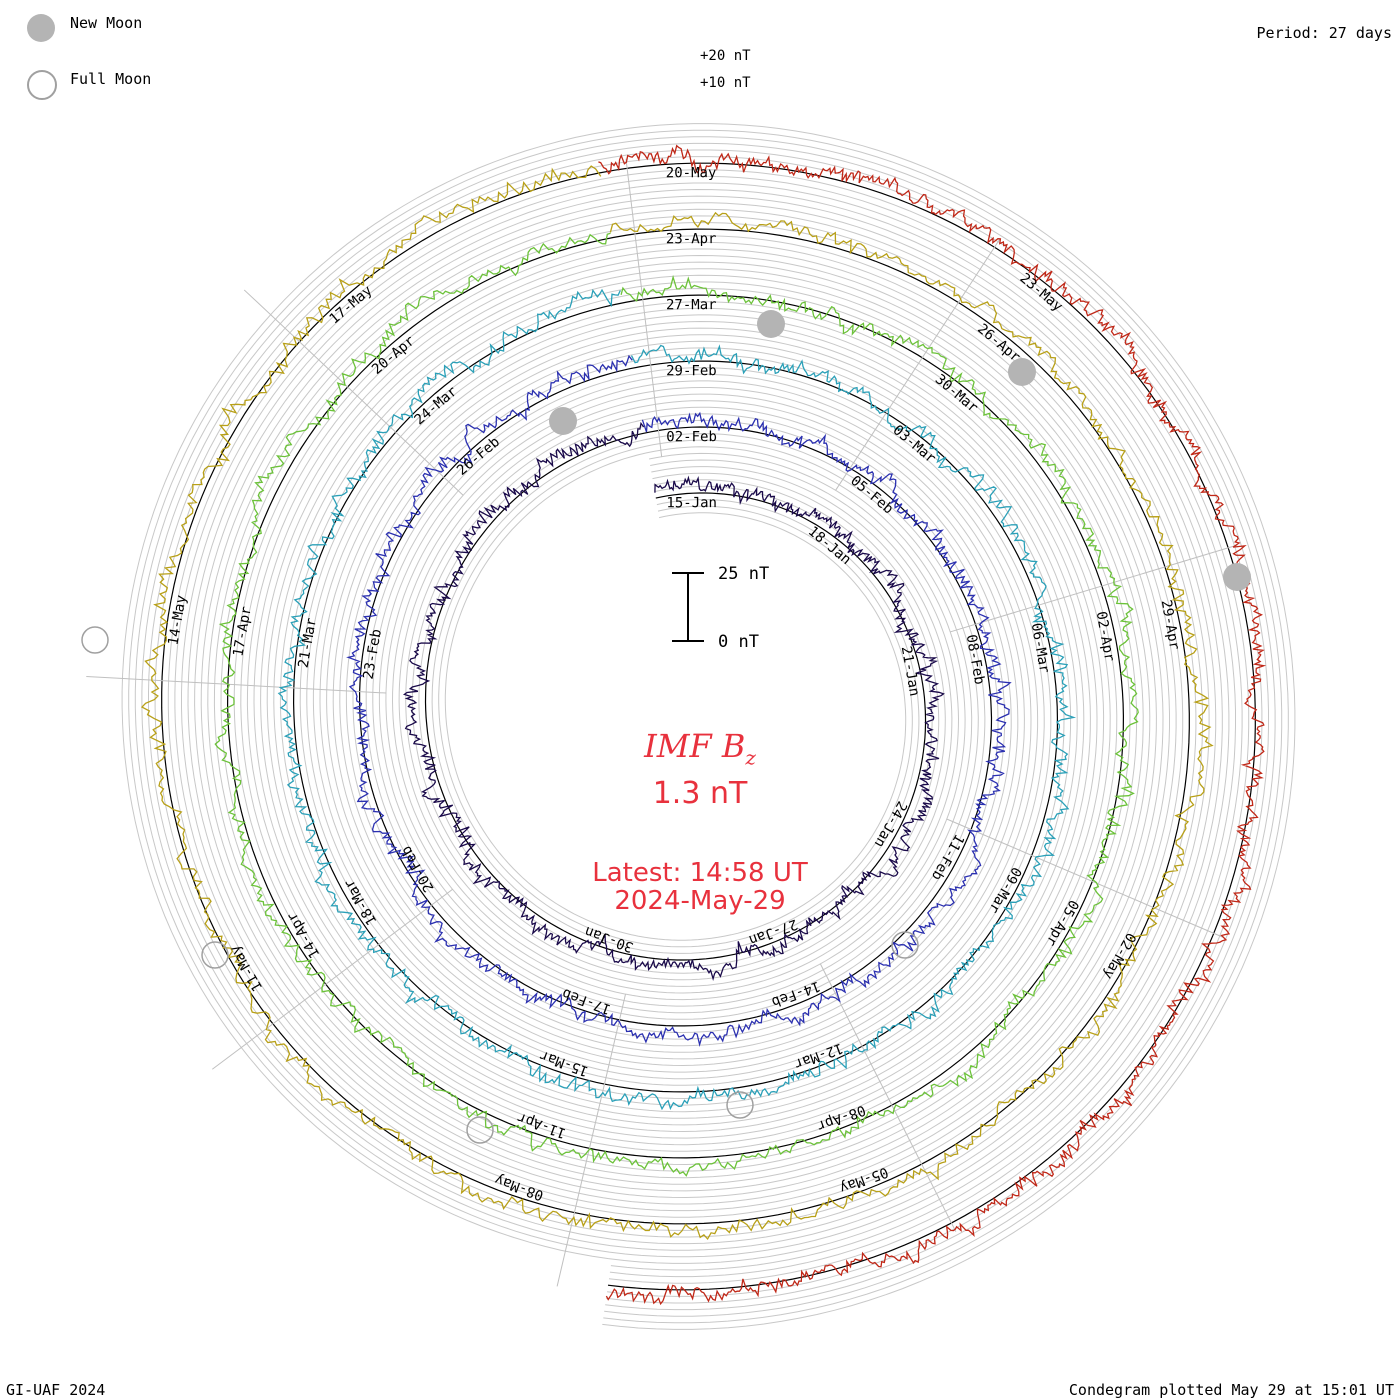 The height and width of the screenshot is (1400, 1400). What do you see at coordinates (373, 654) in the screenshot?
I see `date-tick-label: 23-Feb` at bounding box center [373, 654].